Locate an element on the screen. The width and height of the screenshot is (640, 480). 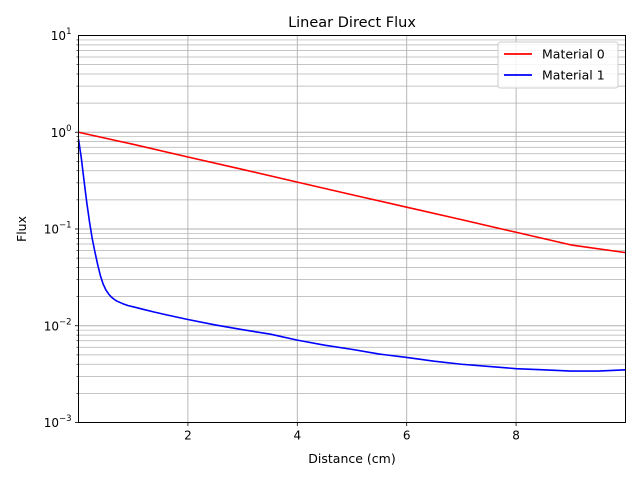
legend-entry-label: Material 0 is located at coordinates (573, 54).